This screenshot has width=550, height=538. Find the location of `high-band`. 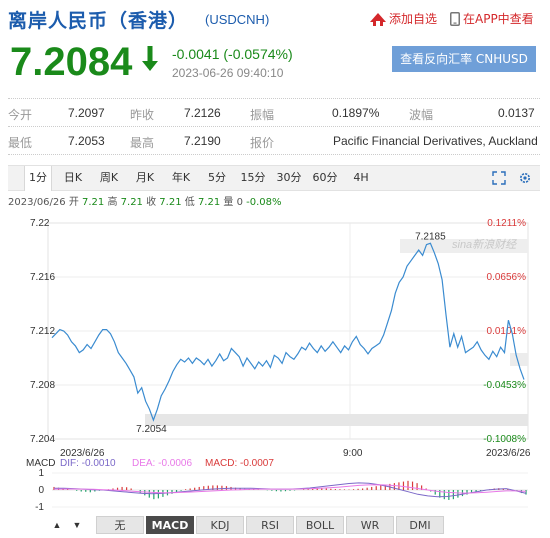

high-band is located at coordinates (464, 246).